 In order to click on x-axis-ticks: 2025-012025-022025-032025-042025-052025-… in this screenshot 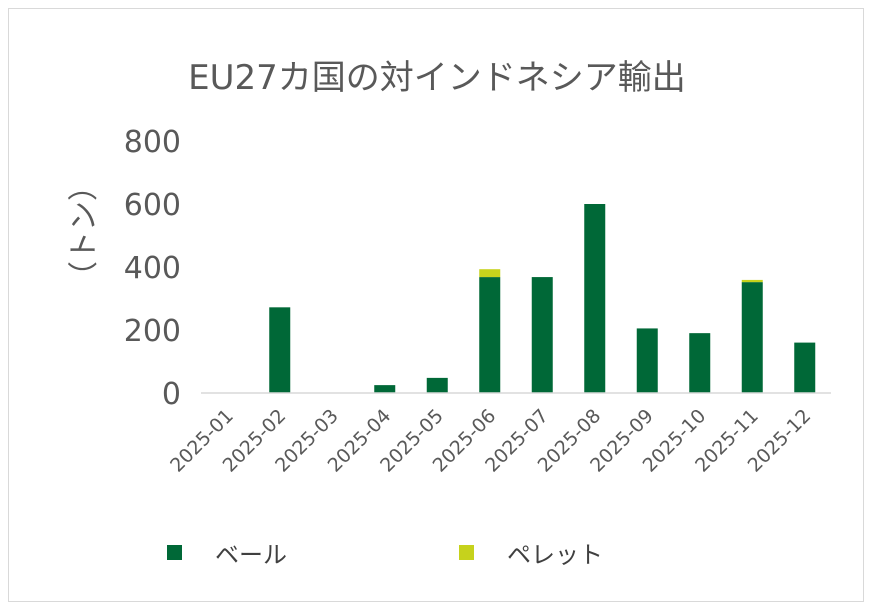, I will do `click(490, 441)`.